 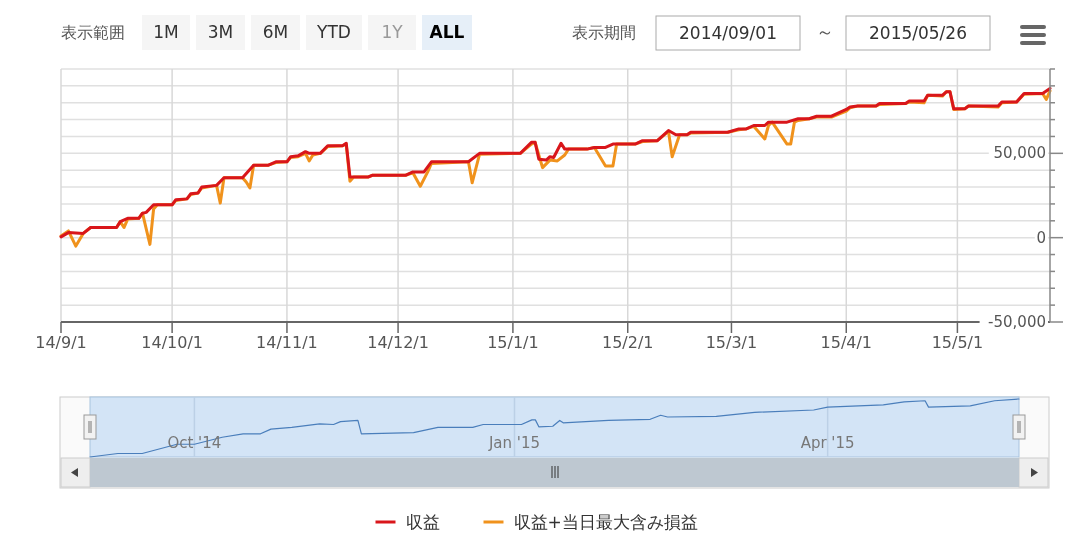 I want to click on text: 1Y, so click(x=392, y=32).